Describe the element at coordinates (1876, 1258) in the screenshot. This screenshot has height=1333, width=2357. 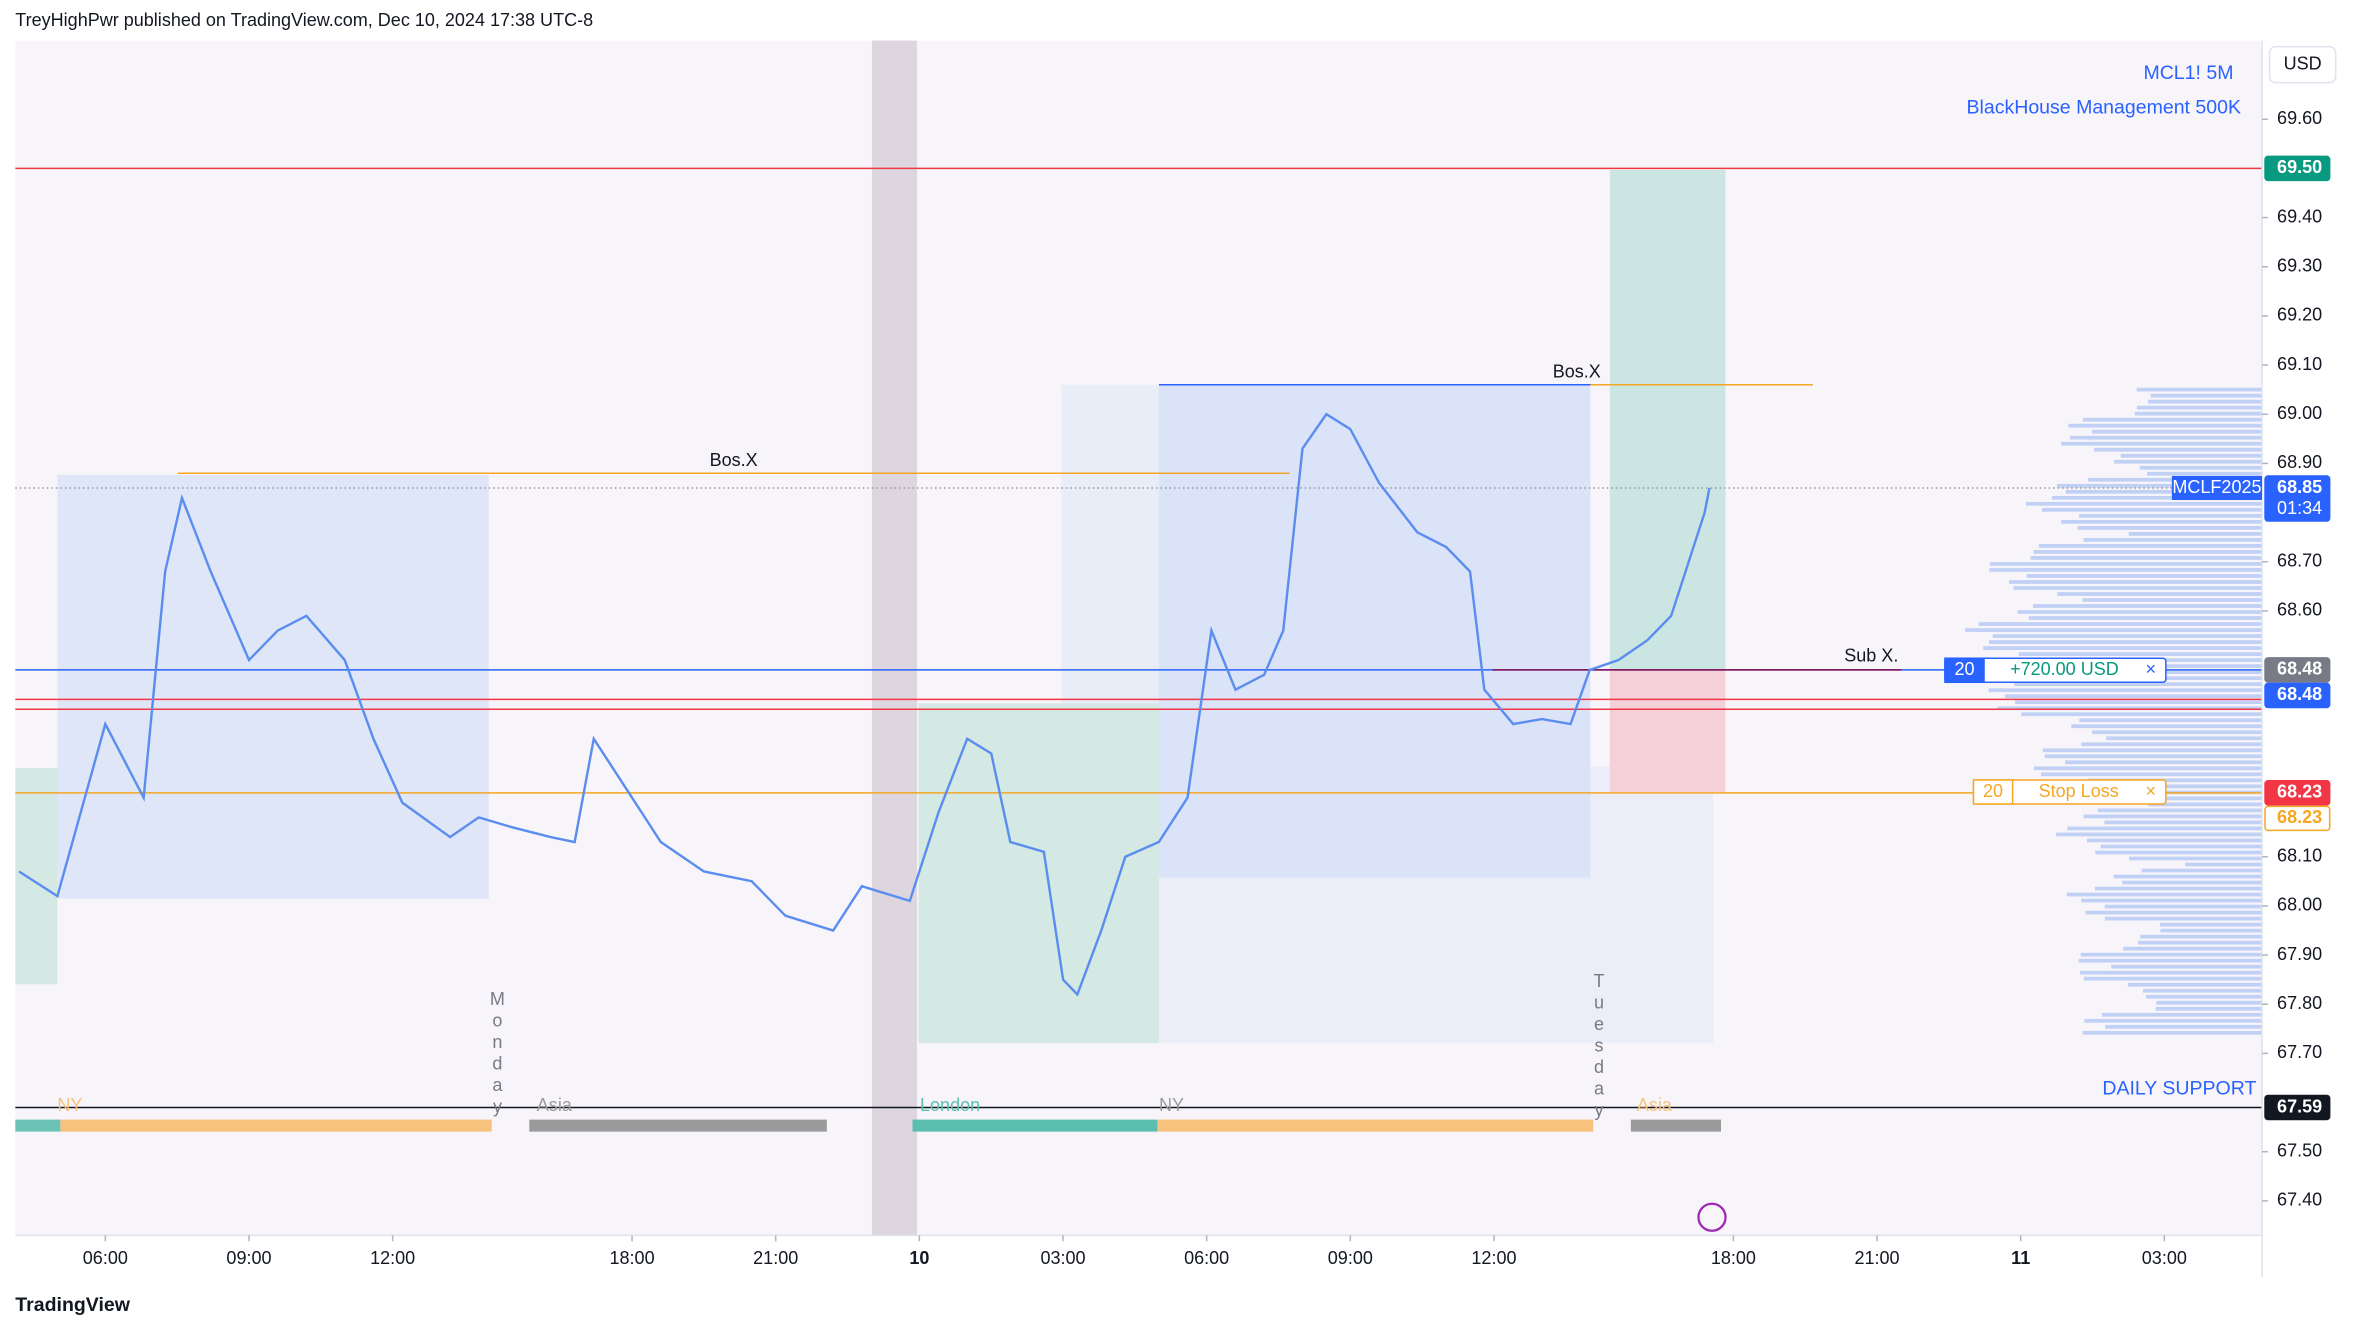
I see `x-tick-label: 21:00` at that location.